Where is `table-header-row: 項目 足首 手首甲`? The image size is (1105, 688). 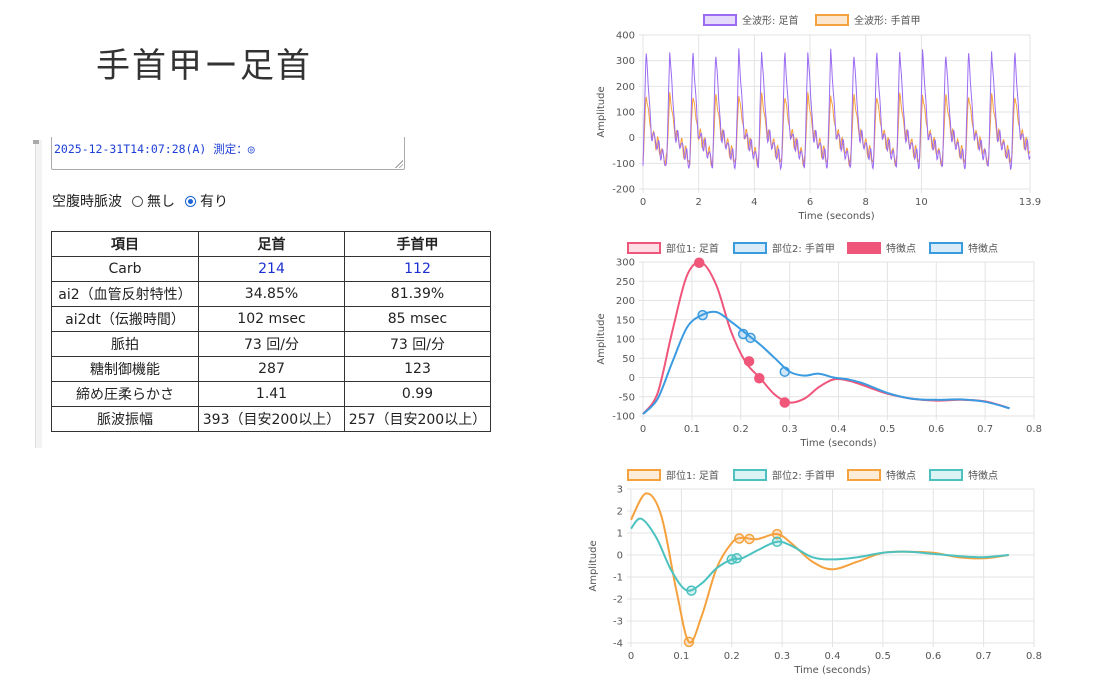
table-header-row: 項目 足首 手首甲 is located at coordinates (271, 244).